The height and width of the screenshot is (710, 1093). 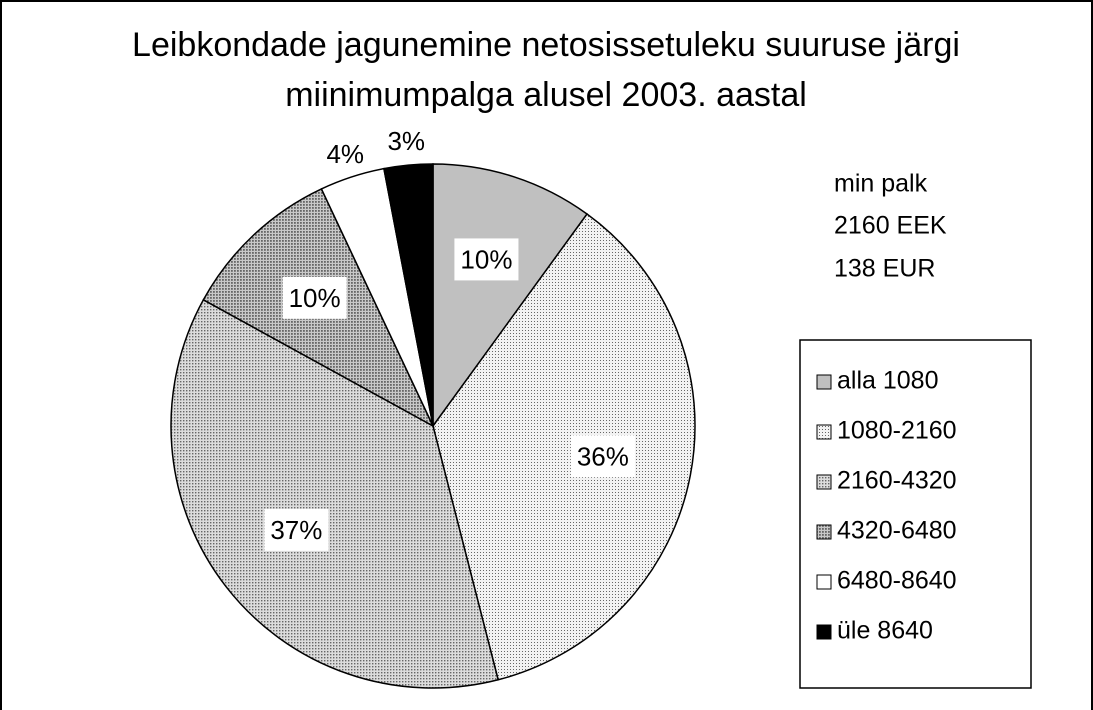 I want to click on legend-label: alla 1080, so click(x=887, y=381).